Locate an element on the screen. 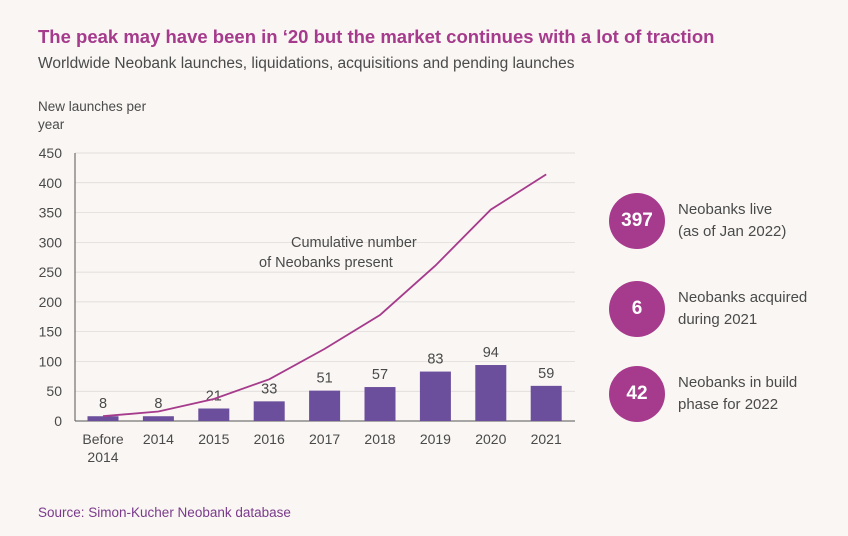 The width and height of the screenshot is (848, 536). bar-value-label: 51 is located at coordinates (325, 379).